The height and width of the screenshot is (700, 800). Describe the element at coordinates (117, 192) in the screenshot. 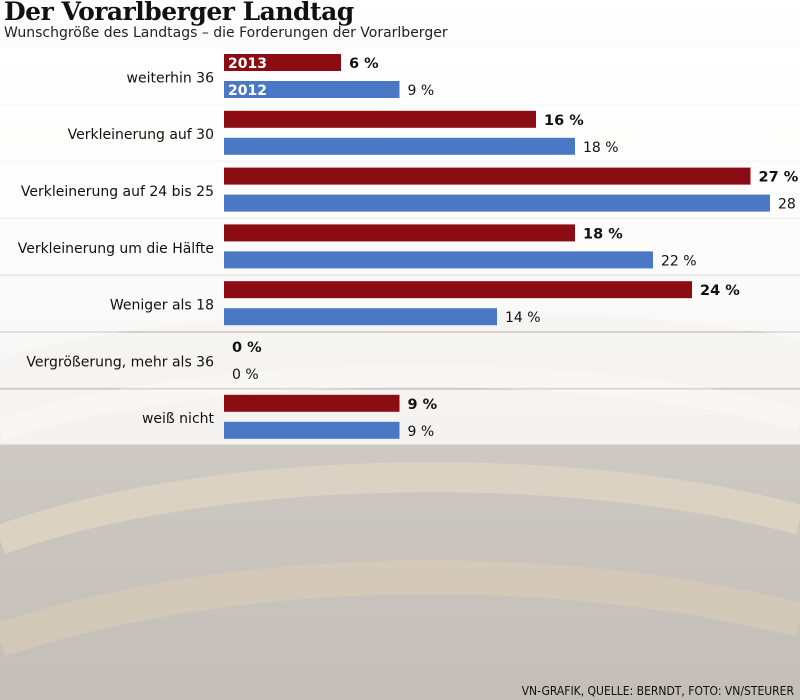

I see `category-label: Verkleinerung auf 24 bis 25` at that location.